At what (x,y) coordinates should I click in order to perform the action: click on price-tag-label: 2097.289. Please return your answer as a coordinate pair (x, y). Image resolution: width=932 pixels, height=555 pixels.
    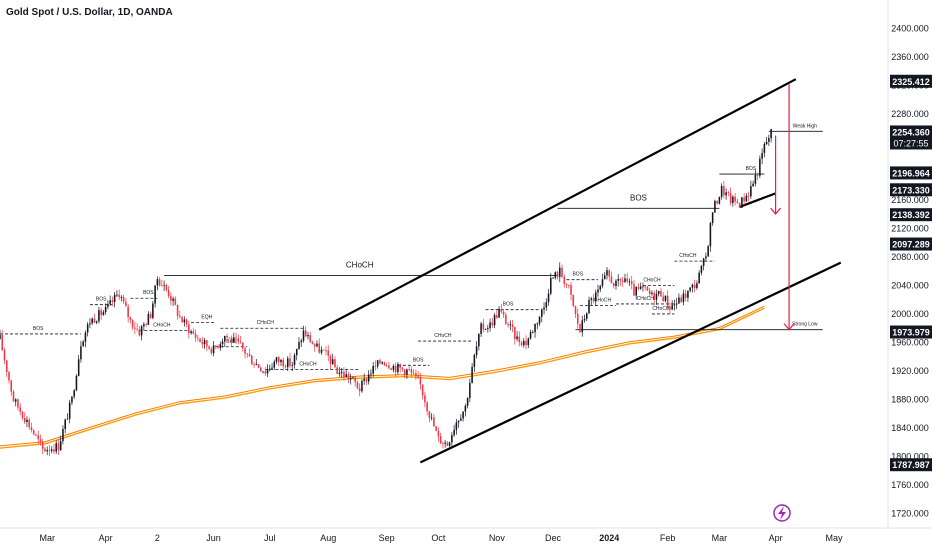
    Looking at the image, I should click on (911, 245).